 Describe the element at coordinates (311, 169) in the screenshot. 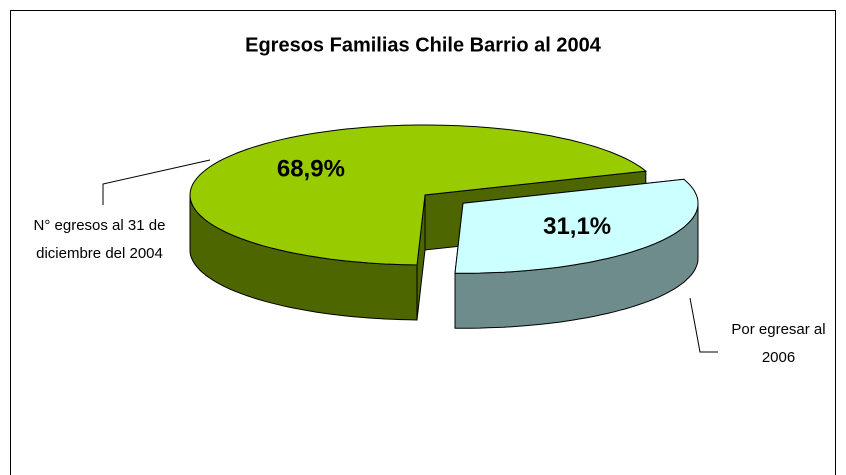

I see `data-label: 68,9%` at that location.